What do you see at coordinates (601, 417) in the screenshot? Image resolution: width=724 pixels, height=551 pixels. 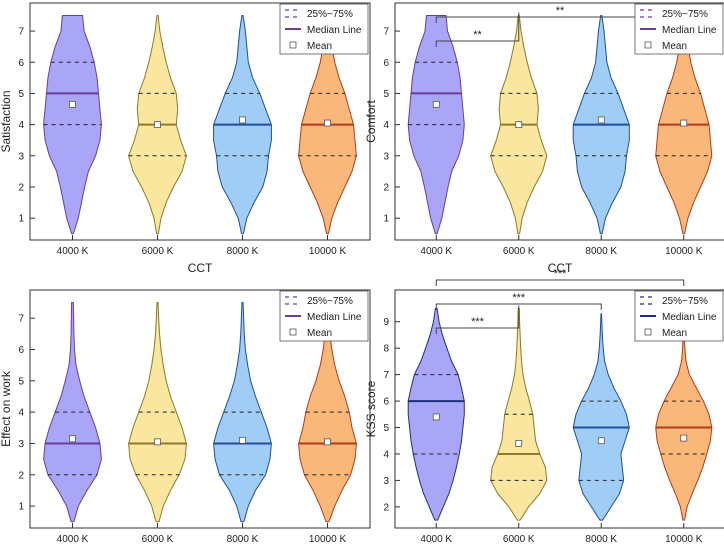 I see `violin-8000k` at bounding box center [601, 417].